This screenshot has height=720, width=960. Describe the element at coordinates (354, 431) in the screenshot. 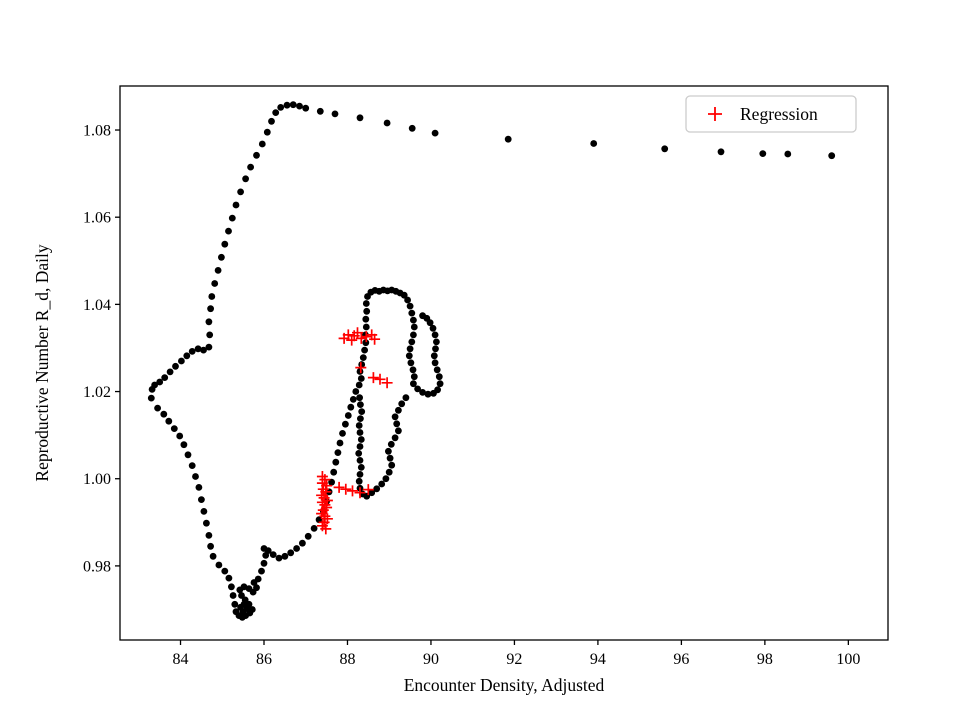

I see `series-regression` at that location.